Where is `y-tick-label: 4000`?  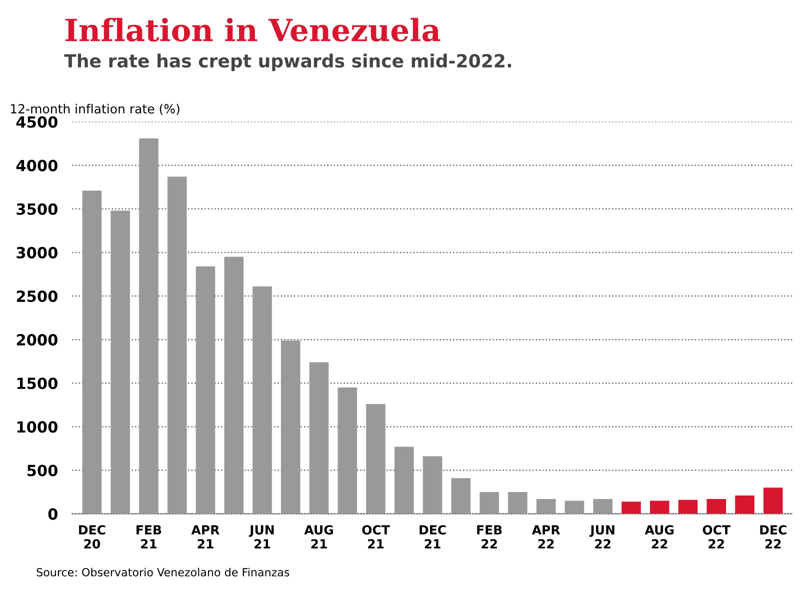
y-tick-label: 4000 is located at coordinates (37, 166).